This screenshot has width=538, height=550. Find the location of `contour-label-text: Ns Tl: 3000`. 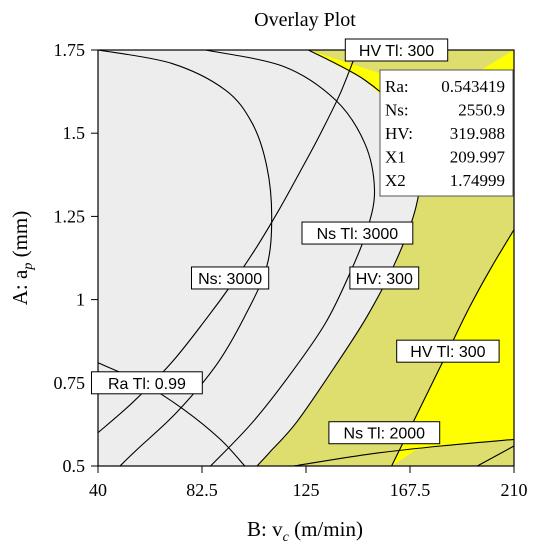

contour-label-text: Ns Tl: 3000 is located at coordinates (358, 234).